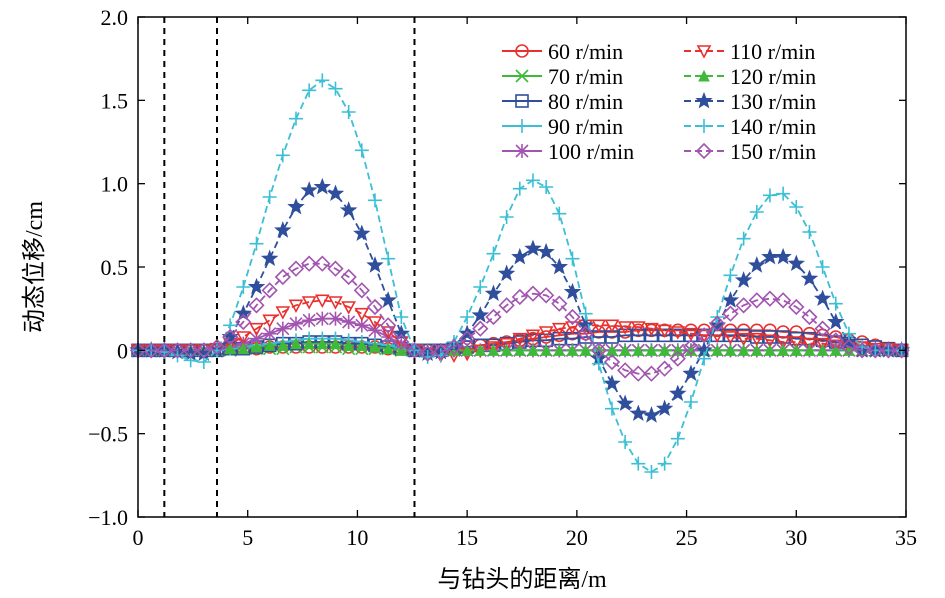  Describe the element at coordinates (585, 101) in the screenshot. I see `legend-label: 80 r/min` at that location.